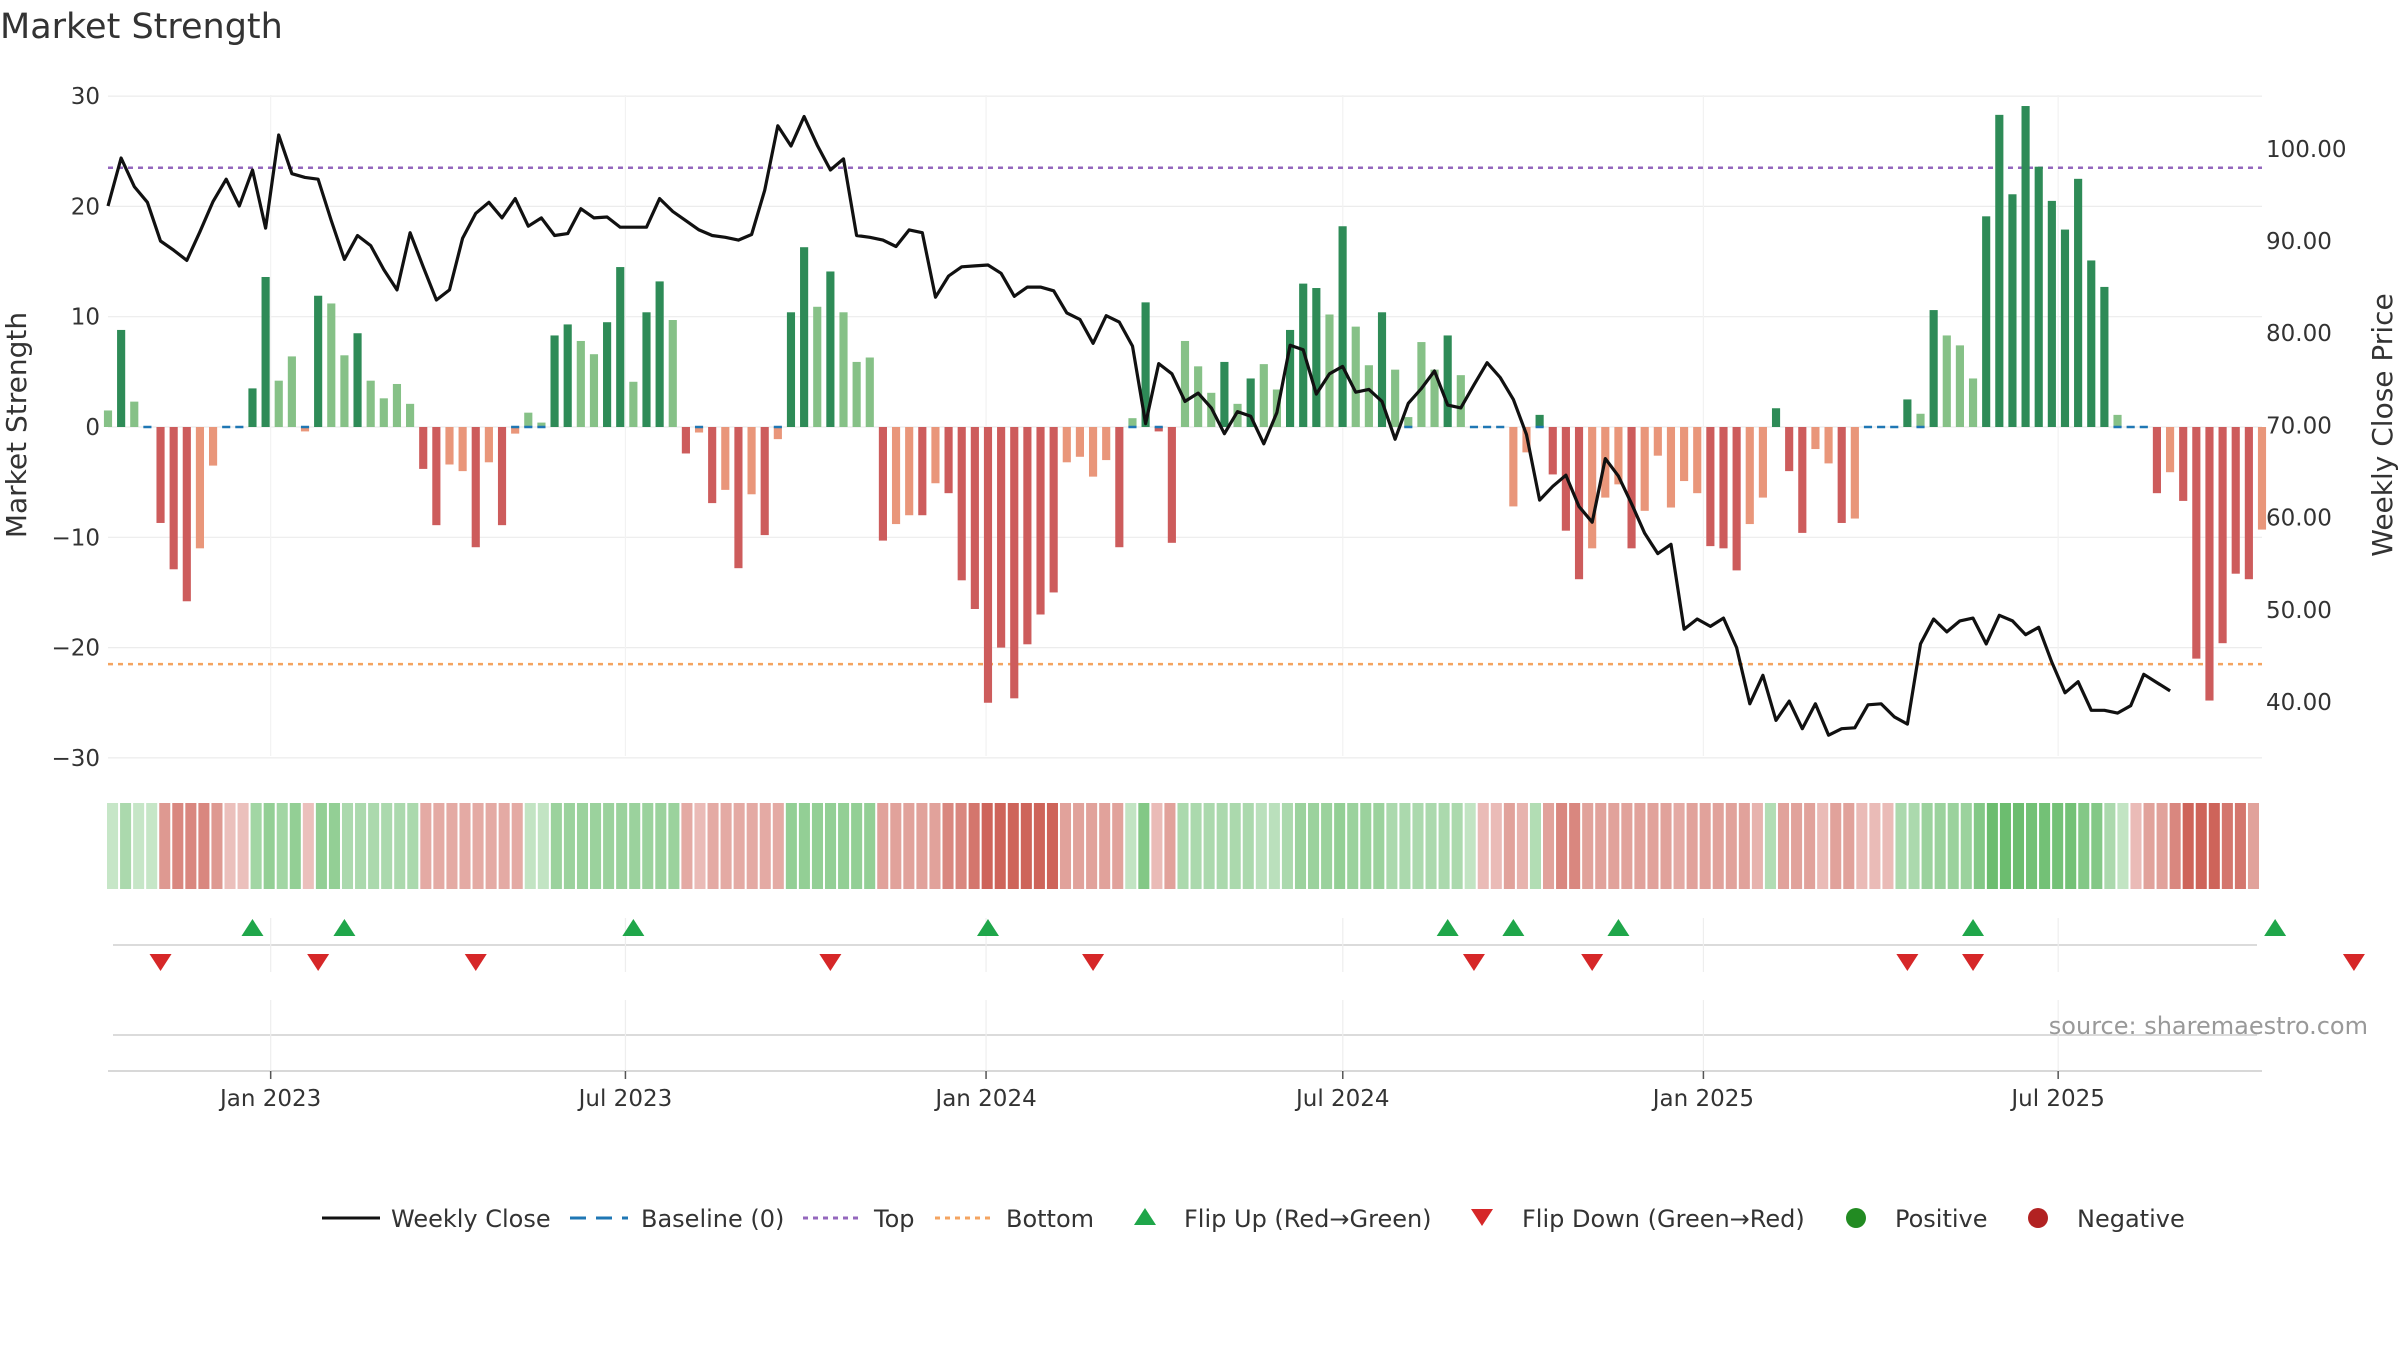 The image size is (2400, 1350). I want to click on legend-label: Negative, so click(2131, 1219).